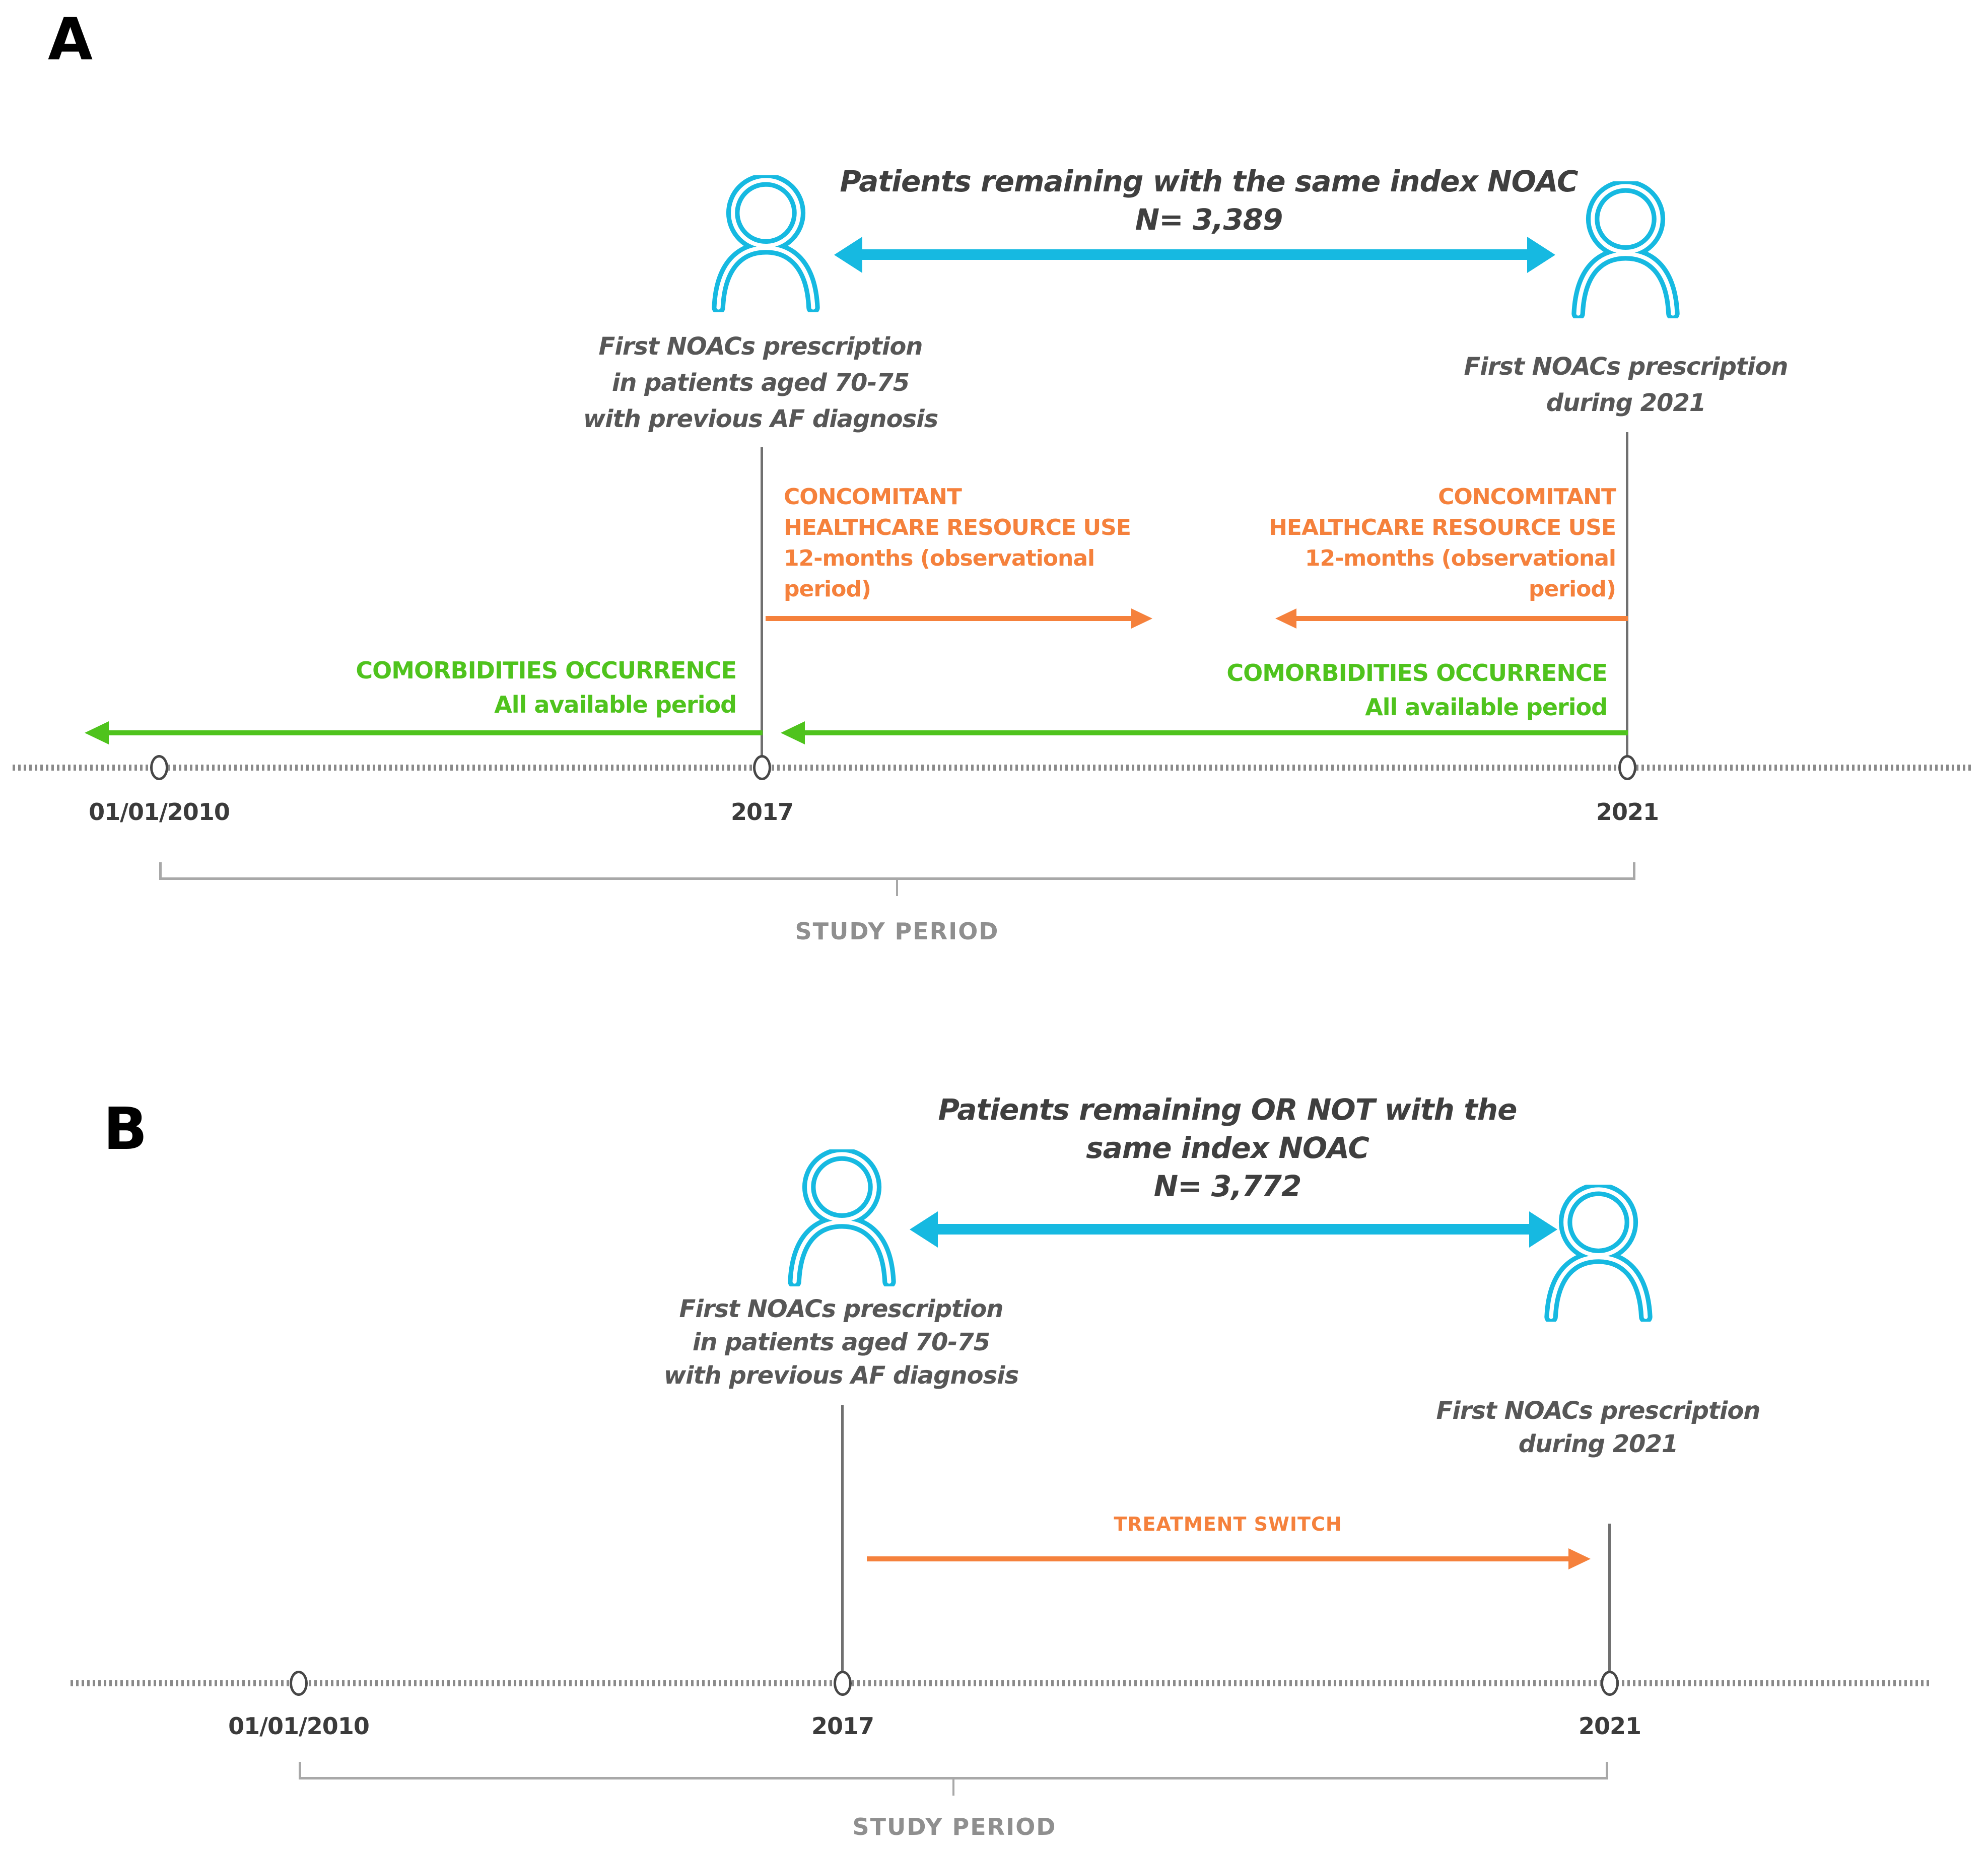  Describe the element at coordinates (766, 243) in the screenshot. I see `person-icon-a-left` at that location.